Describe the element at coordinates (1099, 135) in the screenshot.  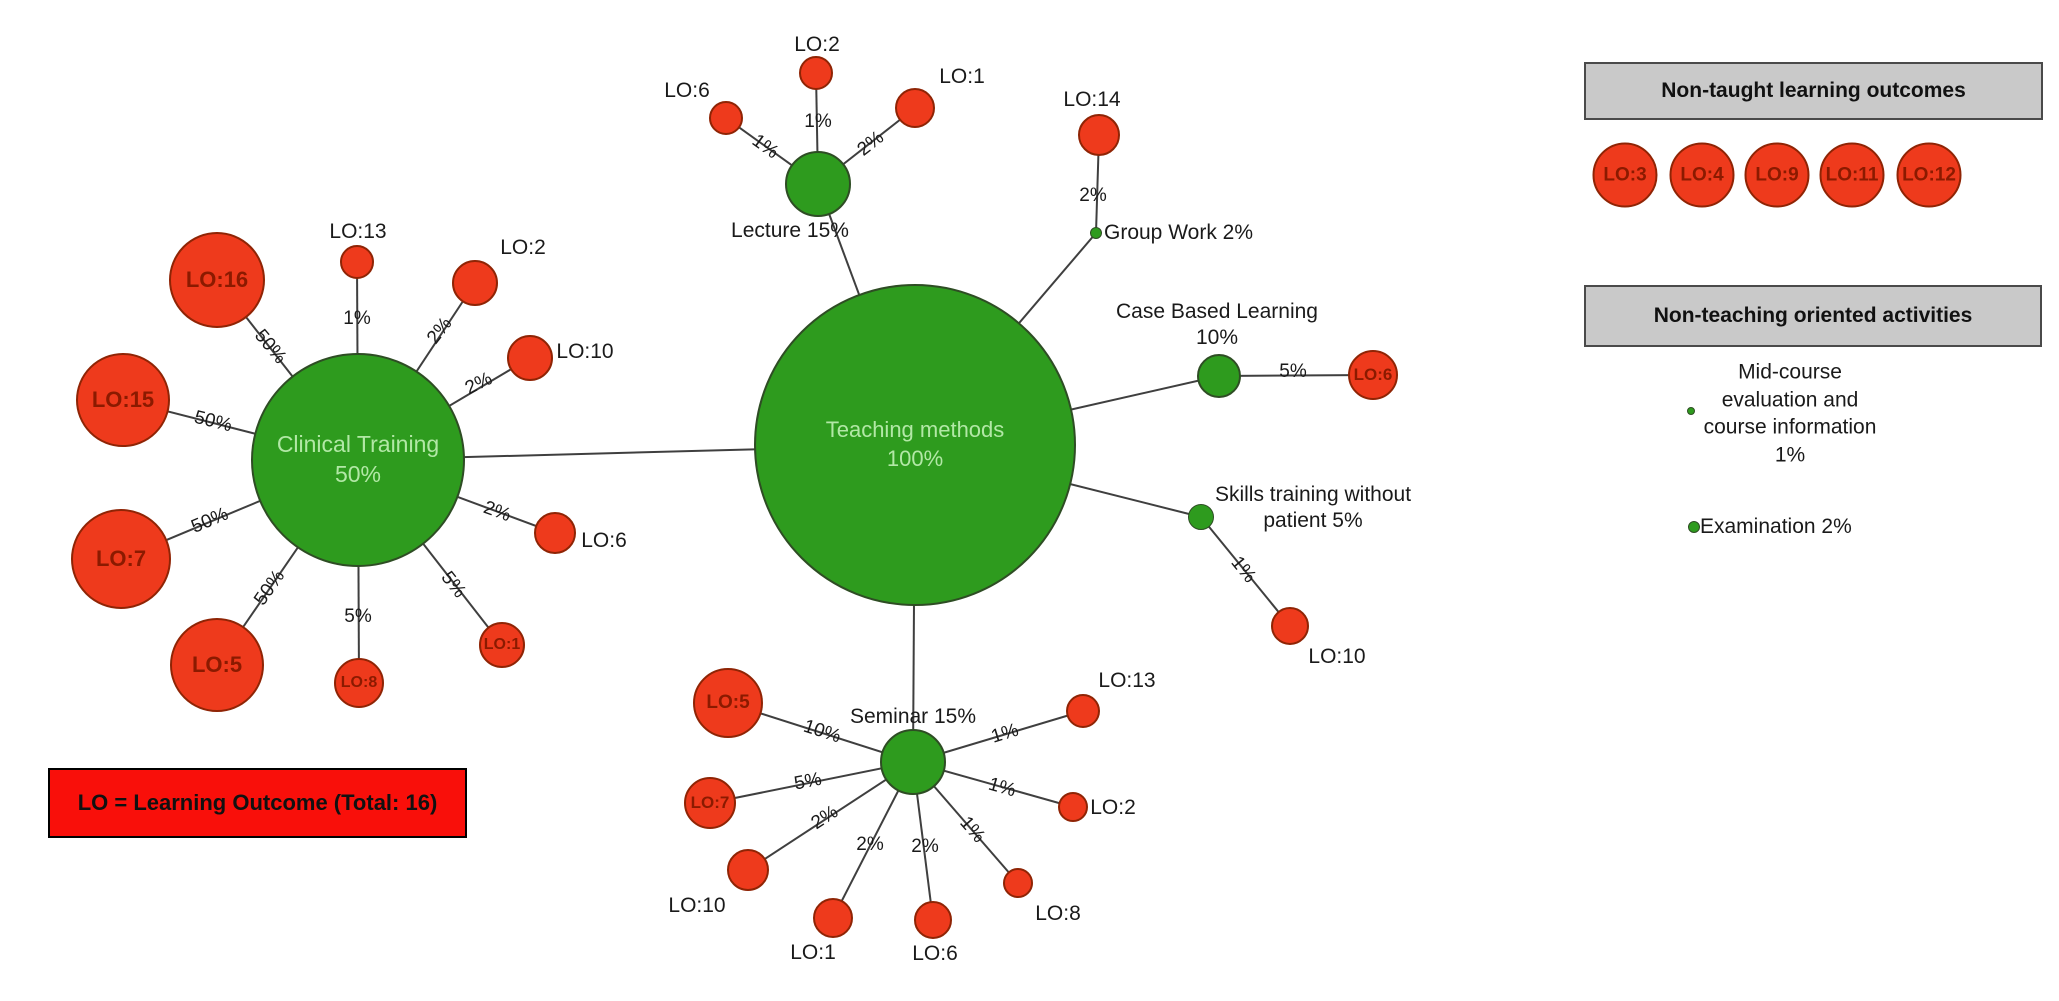
I see `groupwork-lo14-node` at that location.